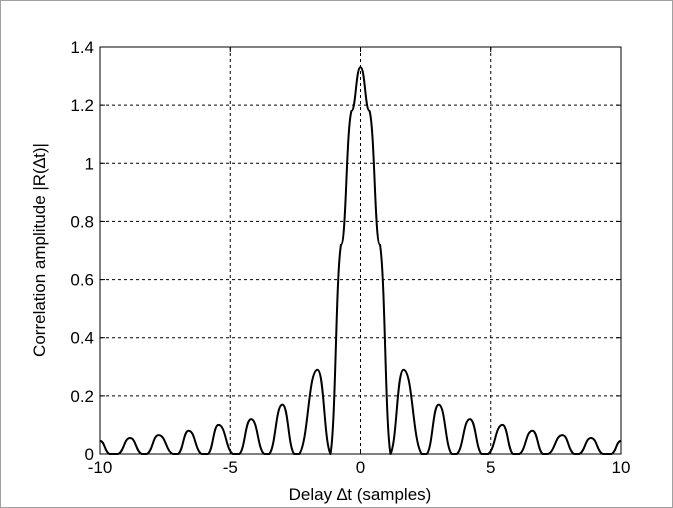  Describe the element at coordinates (230, 467) in the screenshot. I see `x-tick-label: -5` at that location.